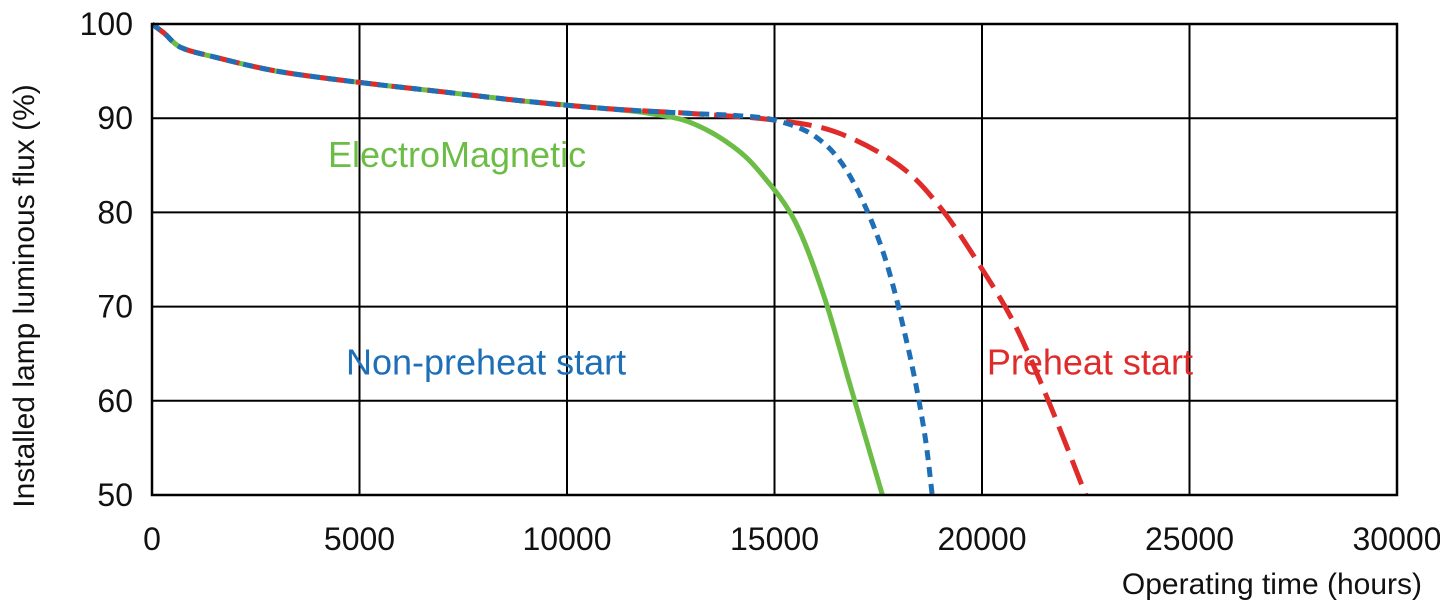 The height and width of the screenshot is (616, 1440). I want to click on annotation-non-preheat-start: Non-preheat start, so click(486, 361).